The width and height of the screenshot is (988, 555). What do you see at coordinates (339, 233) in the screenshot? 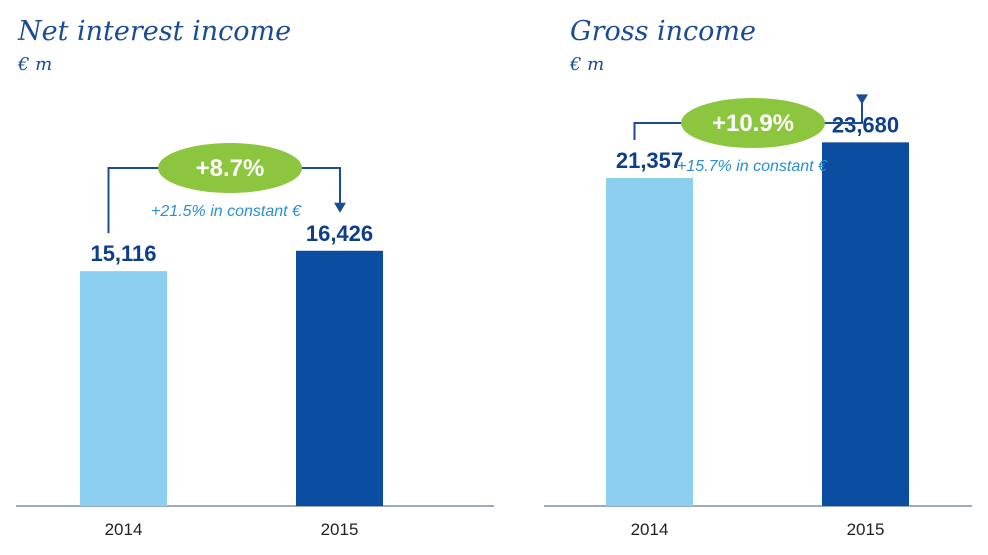
I see `value-label-2015: 16,426` at bounding box center [339, 233].